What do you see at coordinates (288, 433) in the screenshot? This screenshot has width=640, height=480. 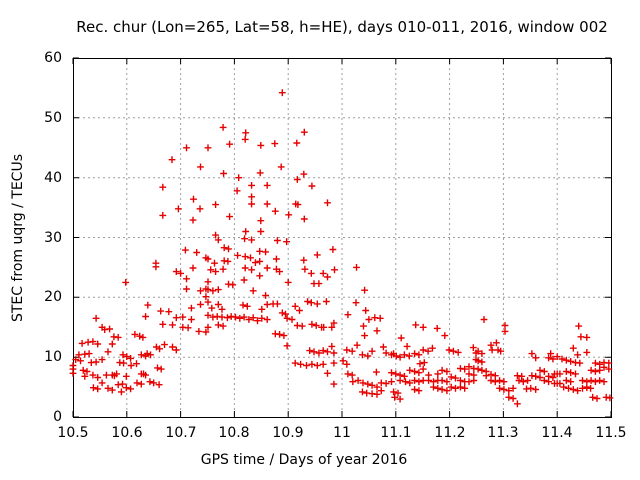 I see `x-tick-label: 10.9` at bounding box center [288, 433].